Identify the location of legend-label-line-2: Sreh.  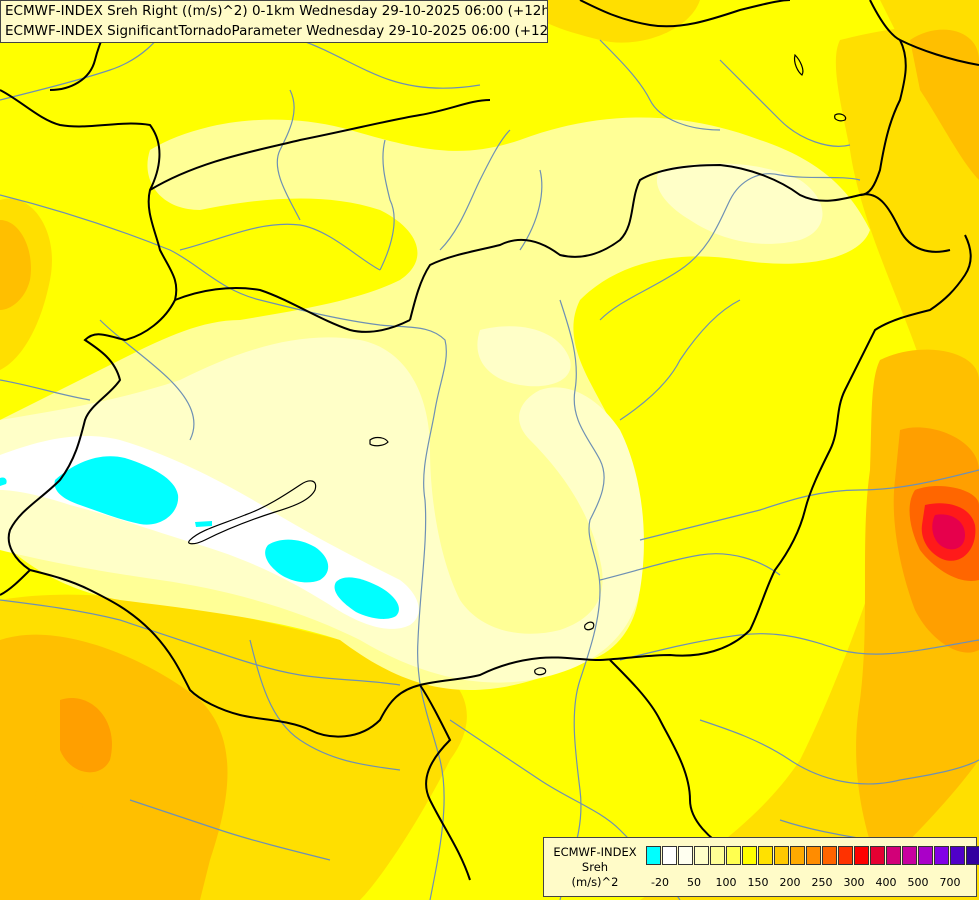
(595, 867).